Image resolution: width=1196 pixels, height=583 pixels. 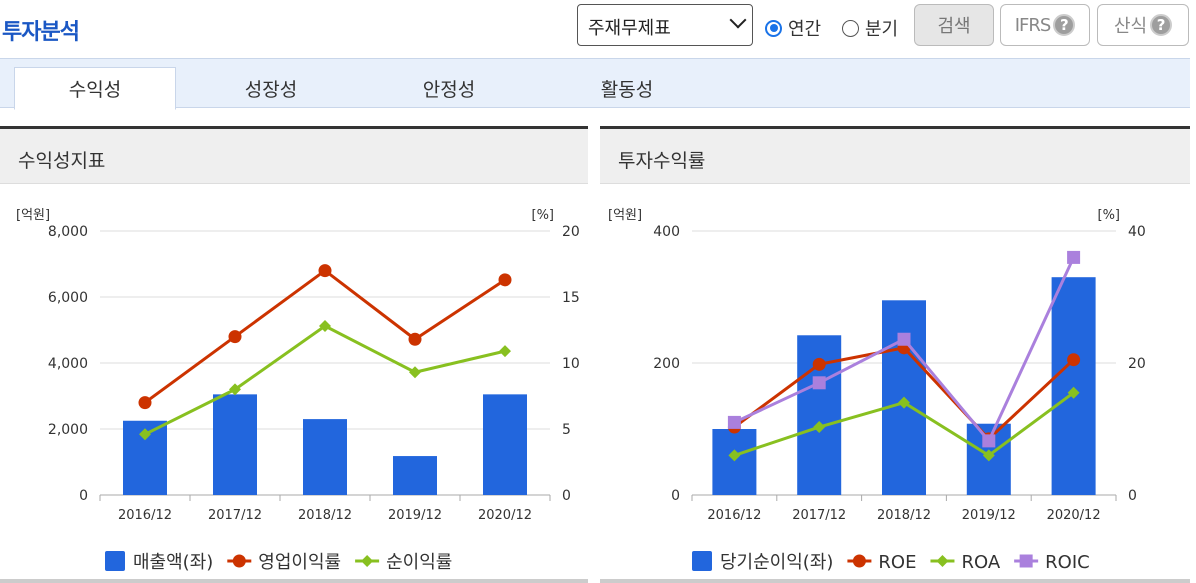 I want to click on right-tick-label: 5, so click(x=566, y=430).